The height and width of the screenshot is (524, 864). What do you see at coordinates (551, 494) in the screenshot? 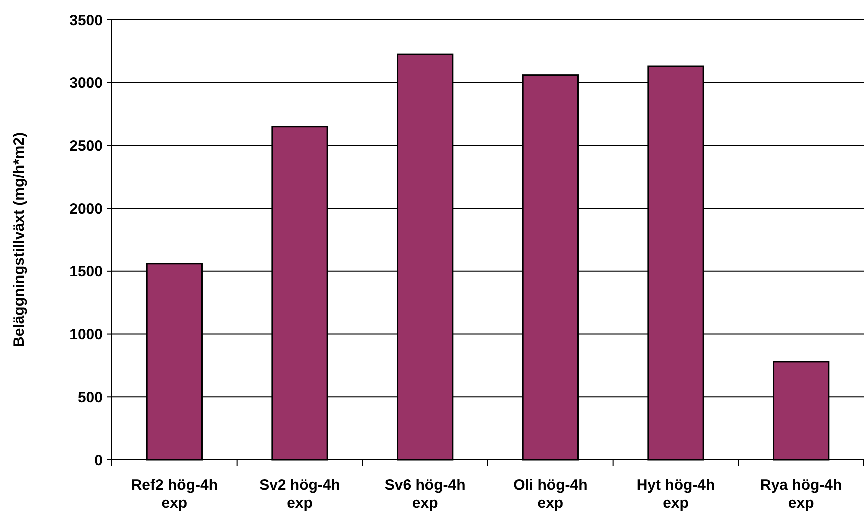
I see `x-tick-label: Oli hög-4h exp` at bounding box center [551, 494].